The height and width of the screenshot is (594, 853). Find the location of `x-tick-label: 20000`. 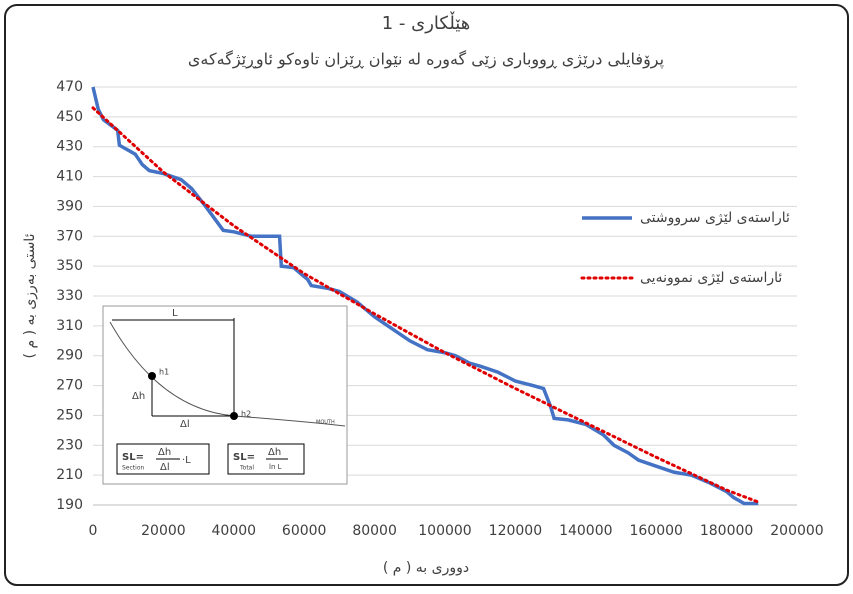

x-tick-label: 20000 is located at coordinates (163, 531).